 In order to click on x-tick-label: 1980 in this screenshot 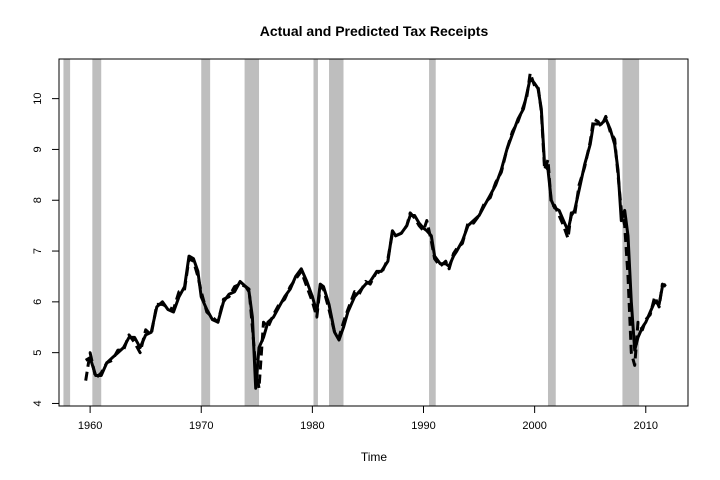, I will do `click(312, 426)`.